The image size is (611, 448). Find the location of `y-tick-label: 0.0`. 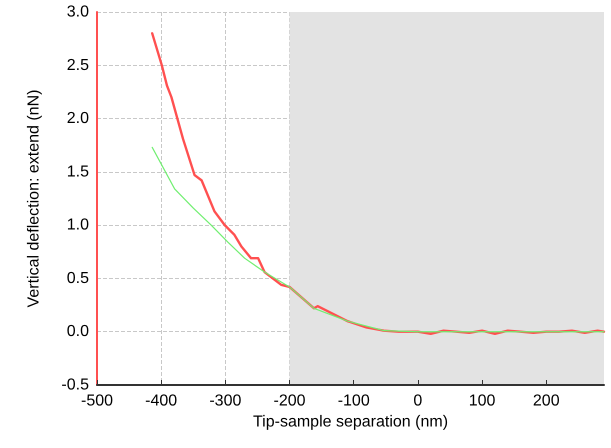

y-tick-label: 0.0 is located at coordinates (78, 331).